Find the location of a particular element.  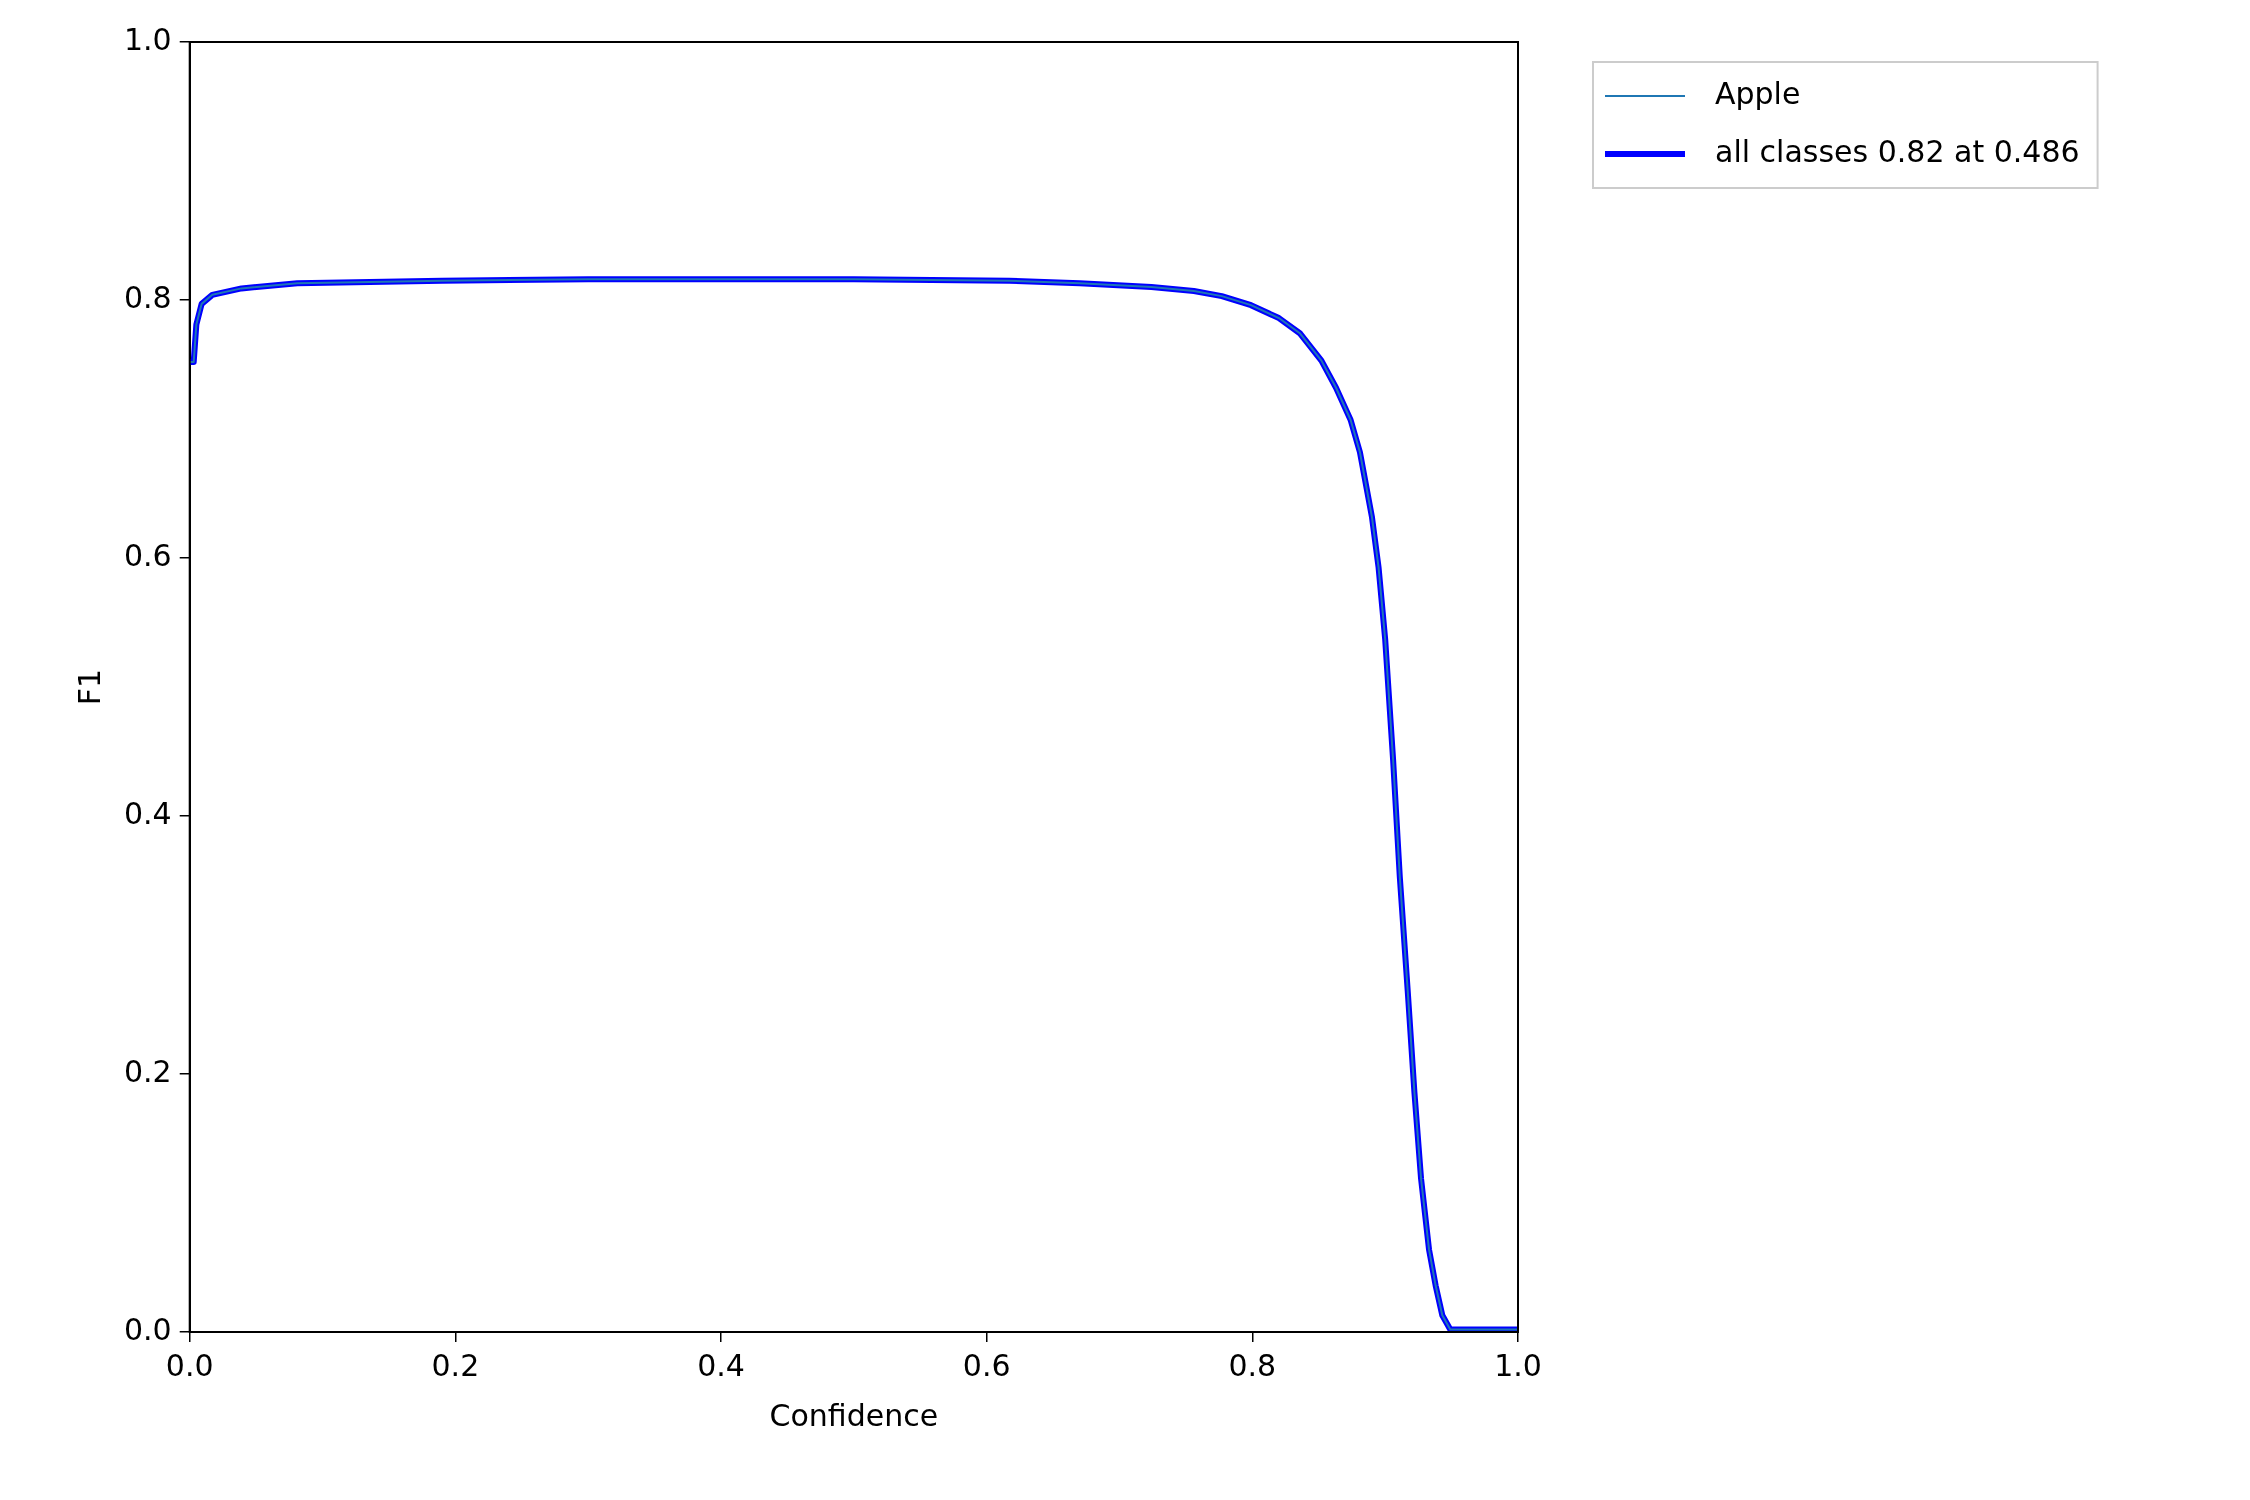

legend-label: all classes 0.82 at 0.486 is located at coordinates (1897, 151).